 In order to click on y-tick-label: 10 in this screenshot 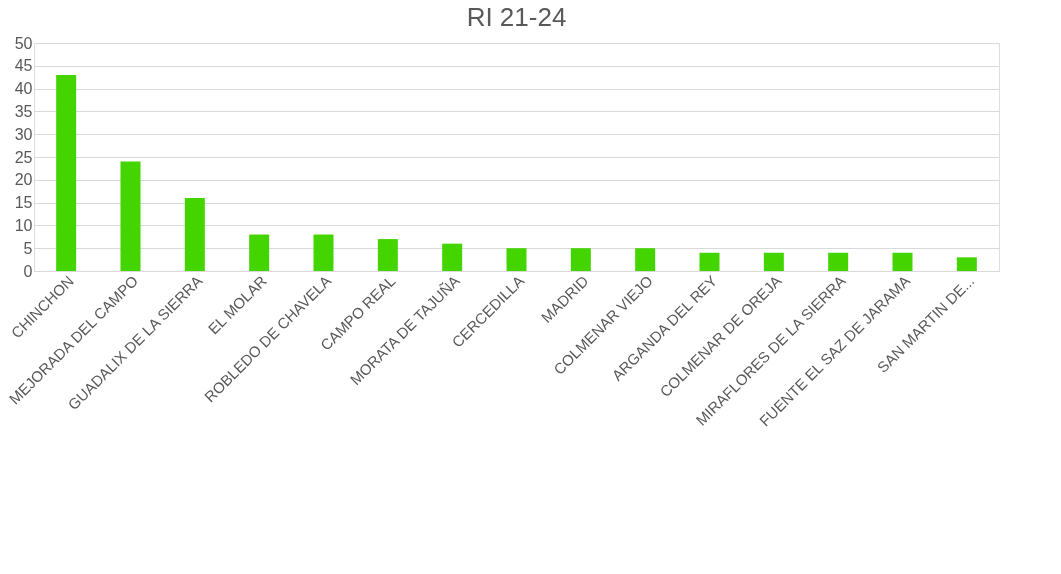, I will do `click(23, 225)`.